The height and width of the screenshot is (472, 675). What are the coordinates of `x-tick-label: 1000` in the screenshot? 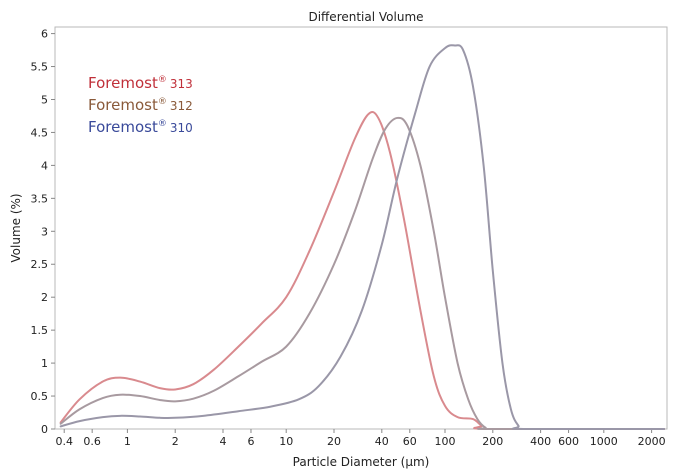 It's located at (604, 441).